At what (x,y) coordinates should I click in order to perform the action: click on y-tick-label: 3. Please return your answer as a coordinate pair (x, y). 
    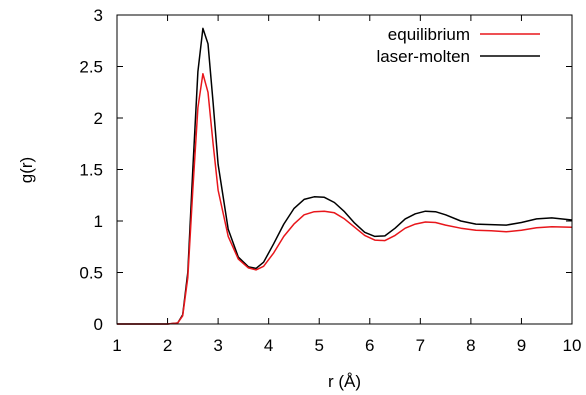
    Looking at the image, I should click on (98, 15).